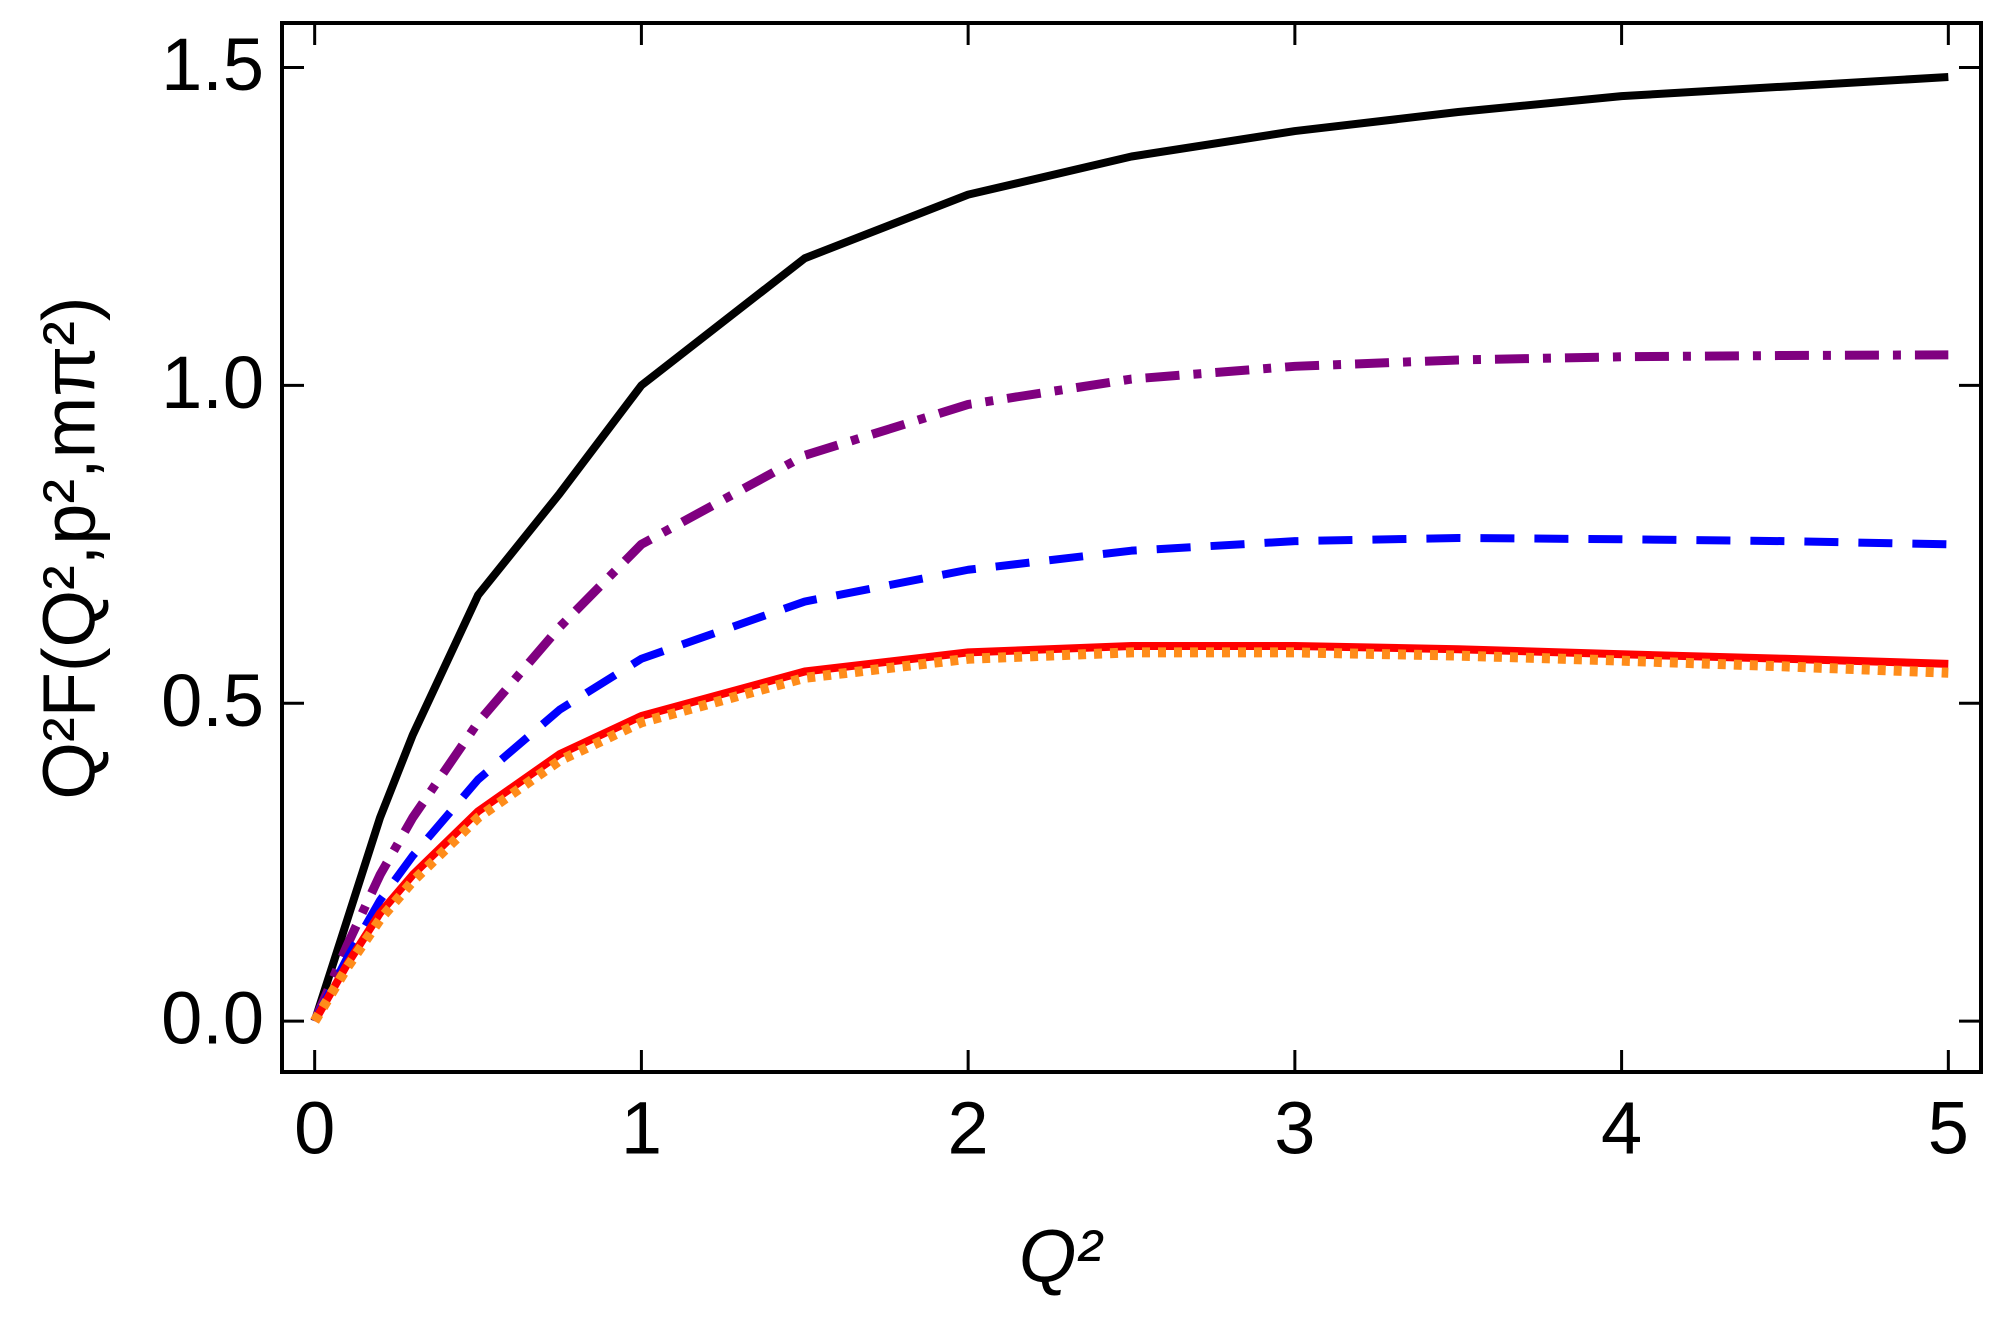 The height and width of the screenshot is (1323, 1990). Describe the element at coordinates (212, 64) in the screenshot. I see `y-tick-label: 1.5` at that location.